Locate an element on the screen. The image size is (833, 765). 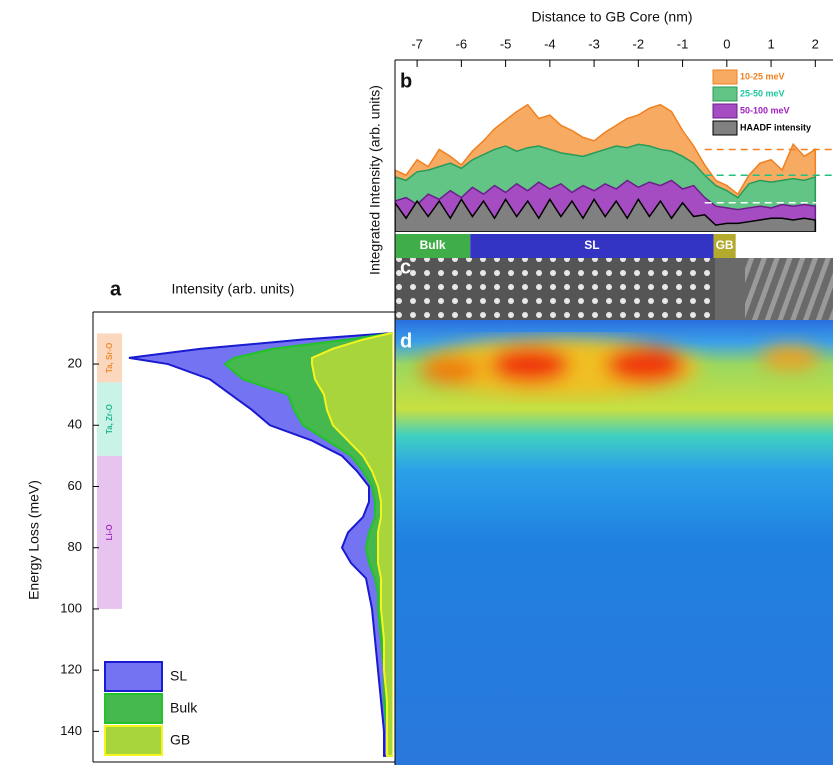
stem-image-atoms is located at coordinates (555, 289).